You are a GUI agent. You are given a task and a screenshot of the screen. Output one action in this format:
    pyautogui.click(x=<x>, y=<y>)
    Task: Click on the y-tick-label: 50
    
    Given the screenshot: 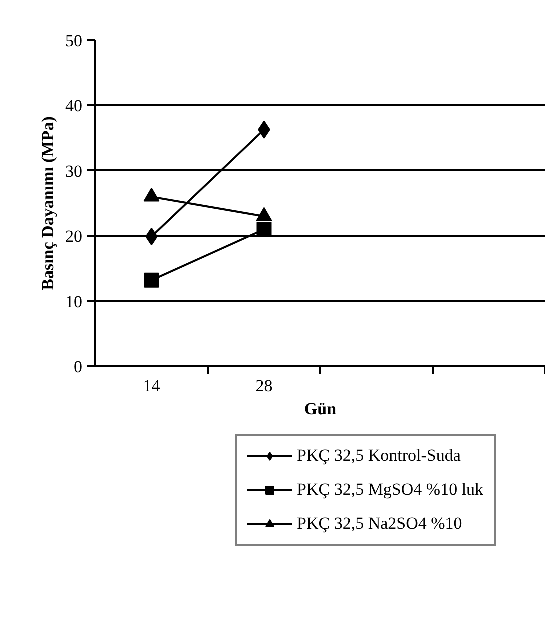 What is the action you would take?
    pyautogui.click(x=74, y=41)
    